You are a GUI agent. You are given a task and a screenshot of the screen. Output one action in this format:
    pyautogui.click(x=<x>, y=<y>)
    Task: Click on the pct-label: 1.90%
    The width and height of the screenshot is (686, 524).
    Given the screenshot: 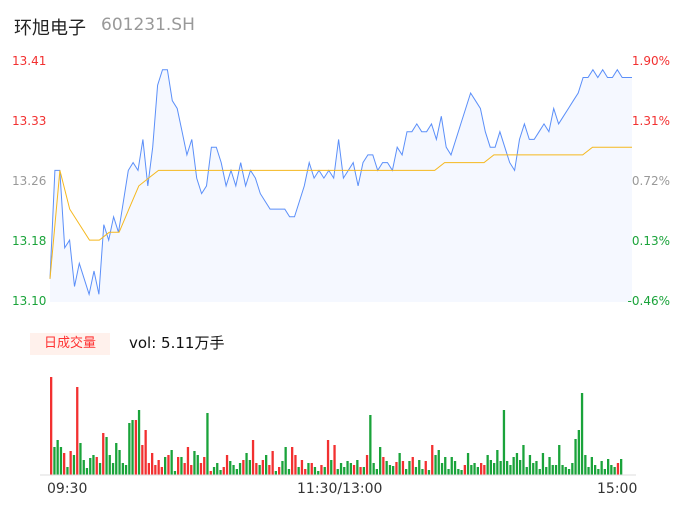 What is the action you would take?
    pyautogui.click(x=650, y=61)
    